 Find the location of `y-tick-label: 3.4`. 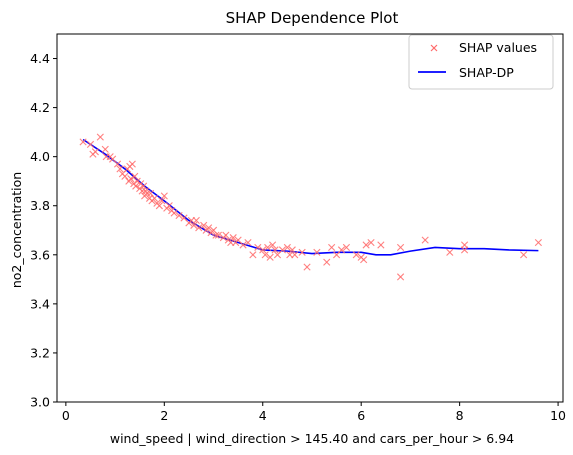

y-tick-label: 3.4 is located at coordinates (40, 303).